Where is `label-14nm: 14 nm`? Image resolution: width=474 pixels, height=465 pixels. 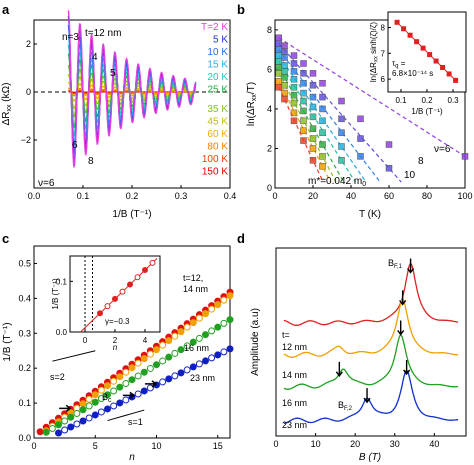 label-14nm: 14 nm is located at coordinates (195, 289).